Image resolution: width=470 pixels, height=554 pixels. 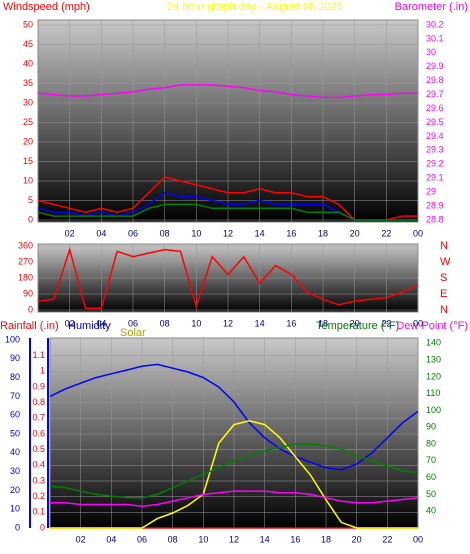 I want to click on y-tick-label: 360, so click(x=25, y=245).